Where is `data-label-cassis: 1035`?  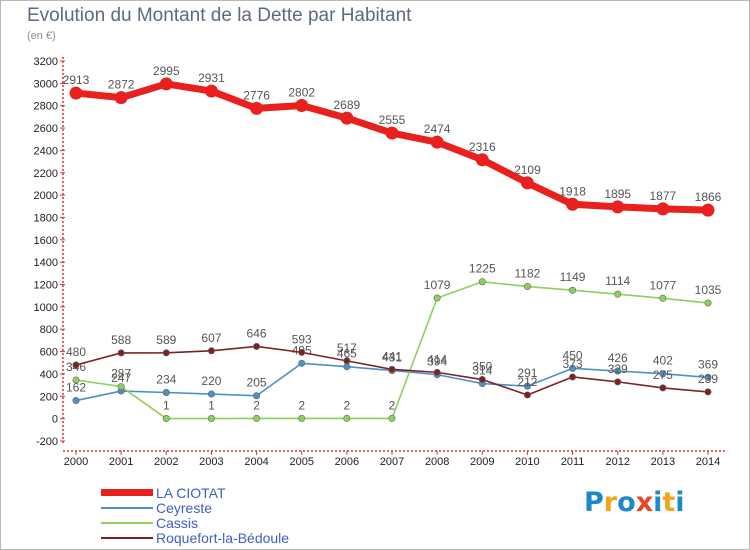 data-label-cassis: 1035 is located at coordinates (708, 290).